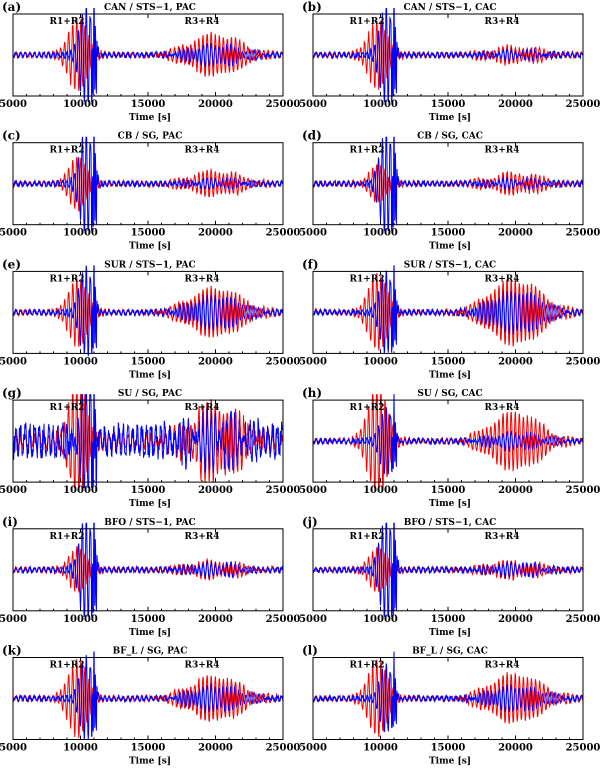 This screenshot has height=772, width=600. Describe the element at coordinates (449, 8) in the screenshot. I see `subplot-title: CAN / STS−1, CAC` at that location.